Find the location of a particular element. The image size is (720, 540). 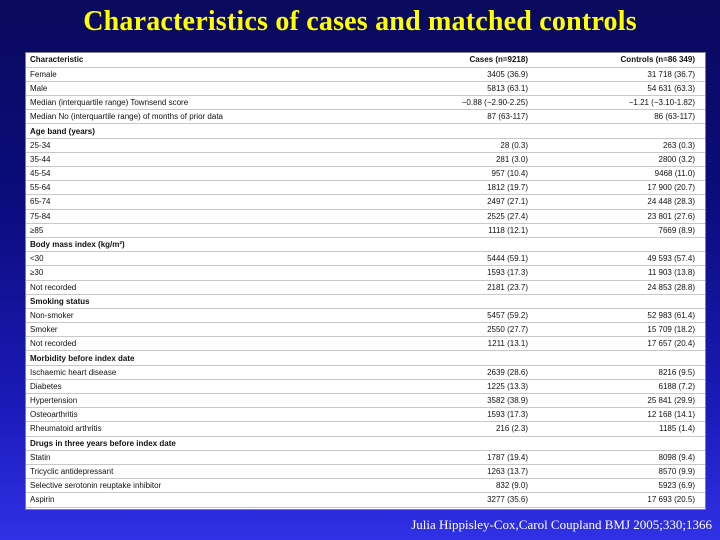

header-cases: Cases (n=9218) is located at coordinates (465, 60).